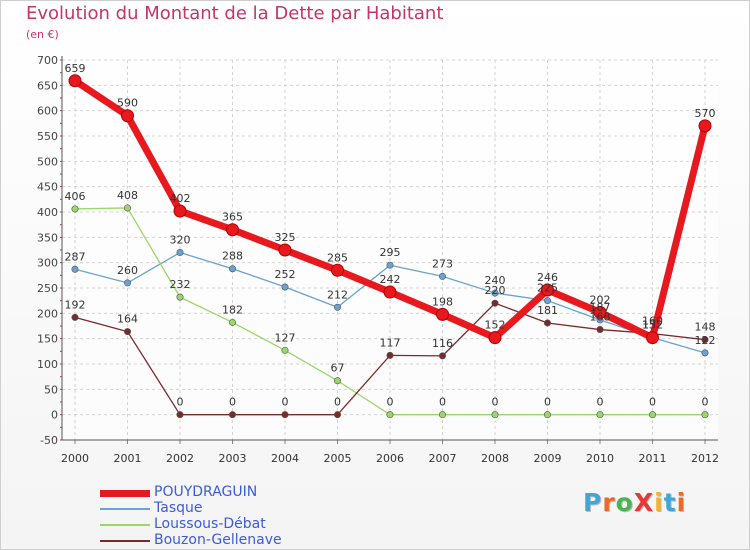  What do you see at coordinates (180, 240) in the screenshot?
I see `data-label: 320` at bounding box center [180, 240].